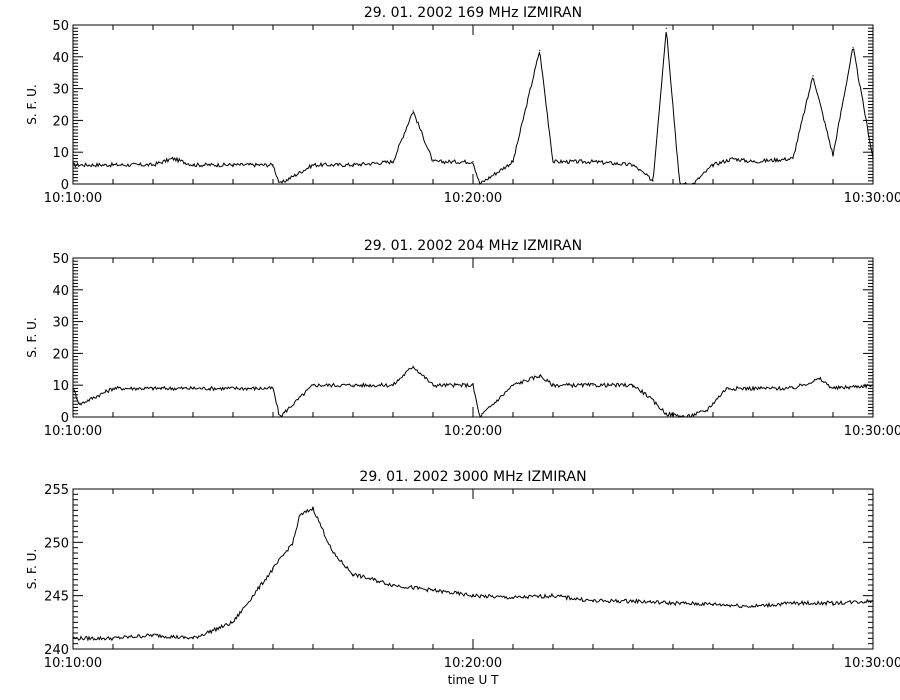 The width and height of the screenshot is (900, 700). I want to click on y-tick-label: 240, so click(56, 650).